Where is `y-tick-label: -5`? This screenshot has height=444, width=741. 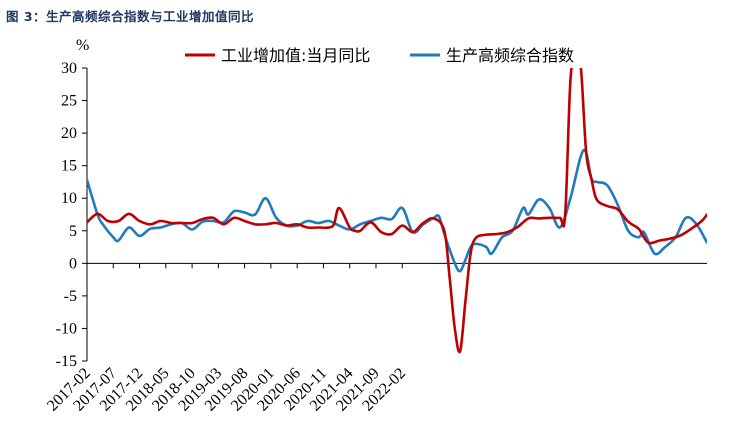
y-tick-label: -5 is located at coordinates (70, 296).